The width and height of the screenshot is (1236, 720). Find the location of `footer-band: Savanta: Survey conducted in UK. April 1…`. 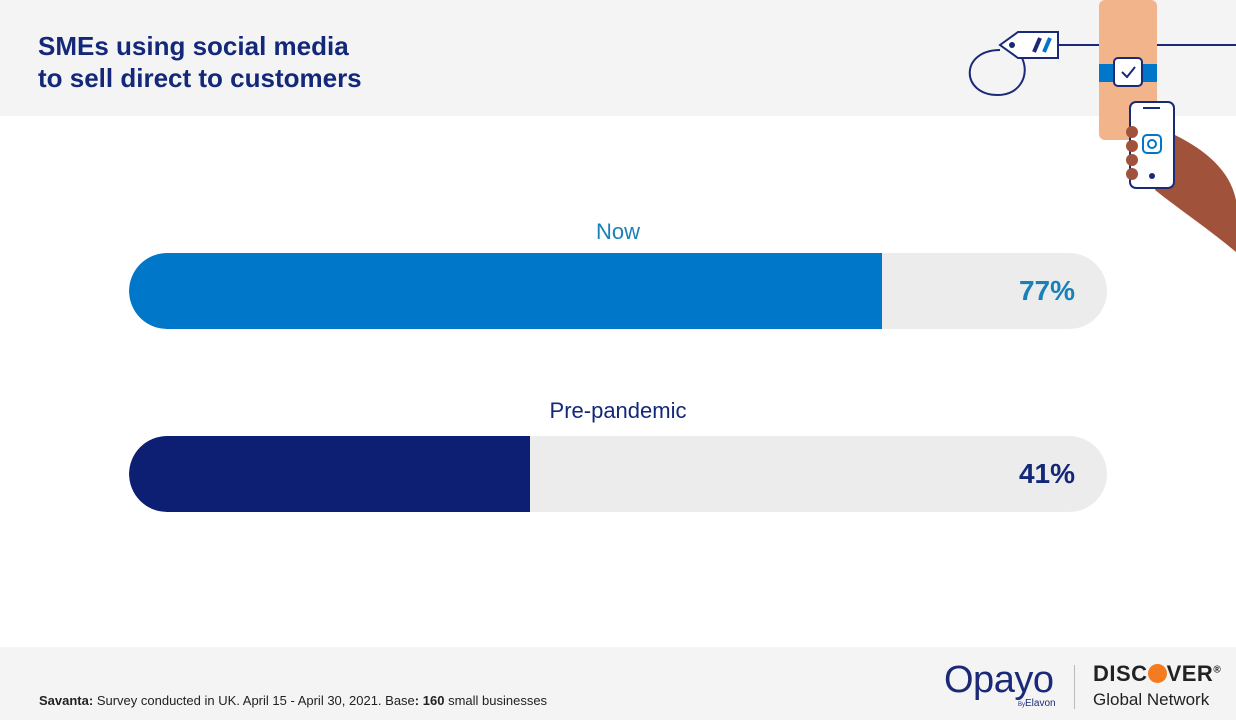

footer-band: Savanta: Survey conducted in UK. April 1… is located at coordinates (618, 683).